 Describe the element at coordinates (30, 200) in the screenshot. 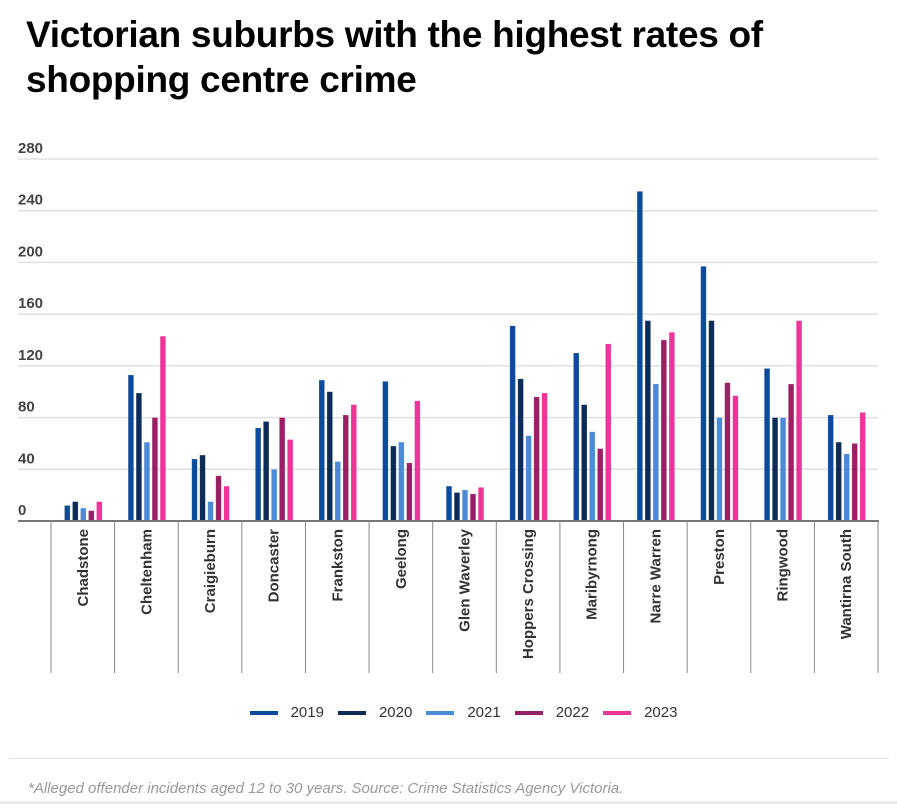

I see `y-tick-label: 240` at that location.